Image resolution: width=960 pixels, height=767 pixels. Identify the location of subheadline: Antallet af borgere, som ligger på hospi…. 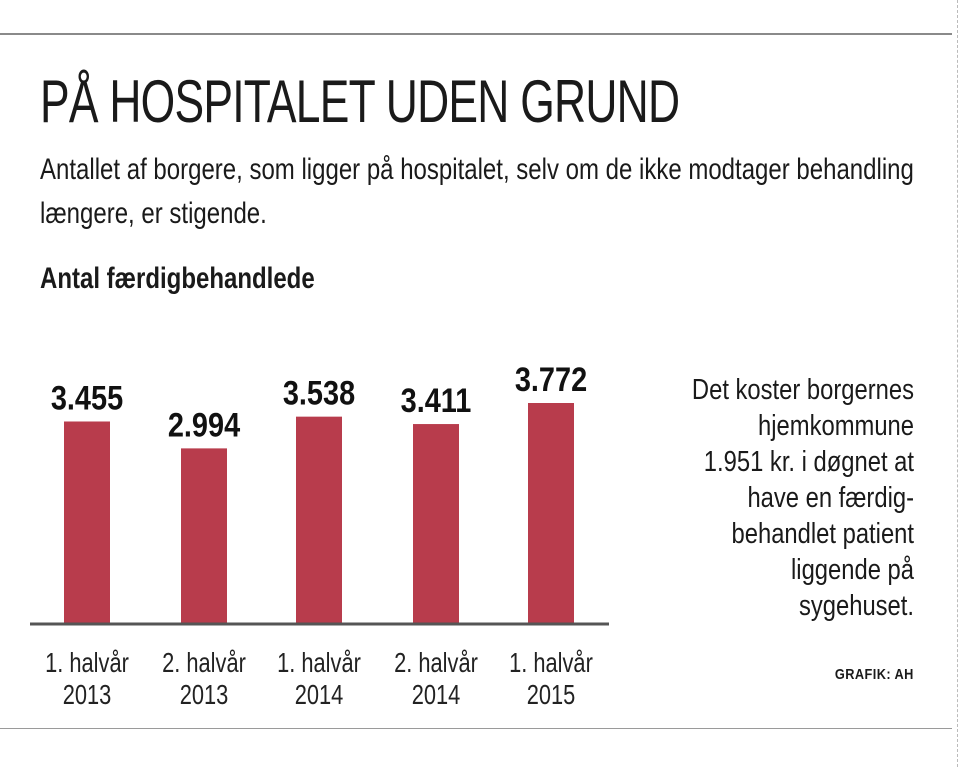
(477, 191).